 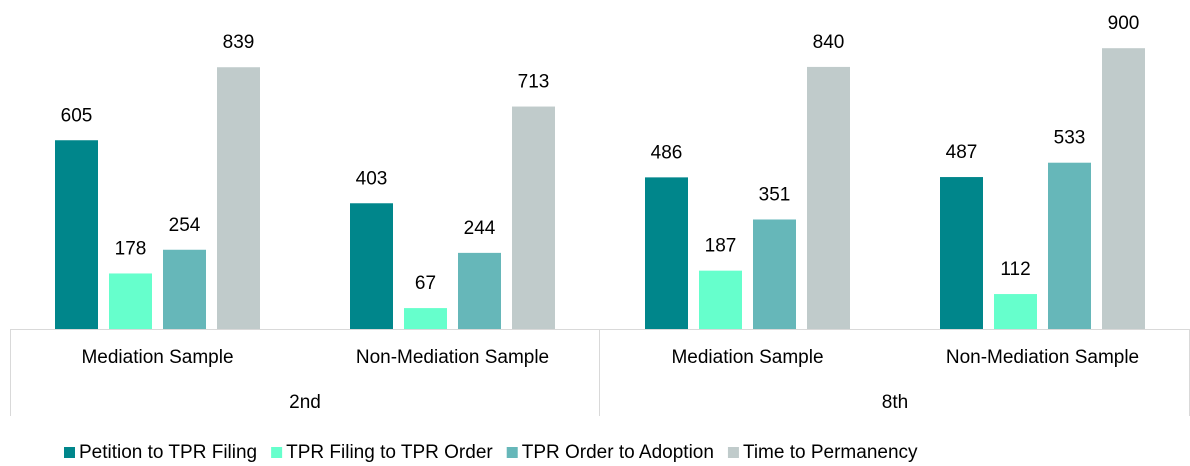 What do you see at coordinates (895, 402) in the screenshot?
I see `group-label: 8th` at bounding box center [895, 402].